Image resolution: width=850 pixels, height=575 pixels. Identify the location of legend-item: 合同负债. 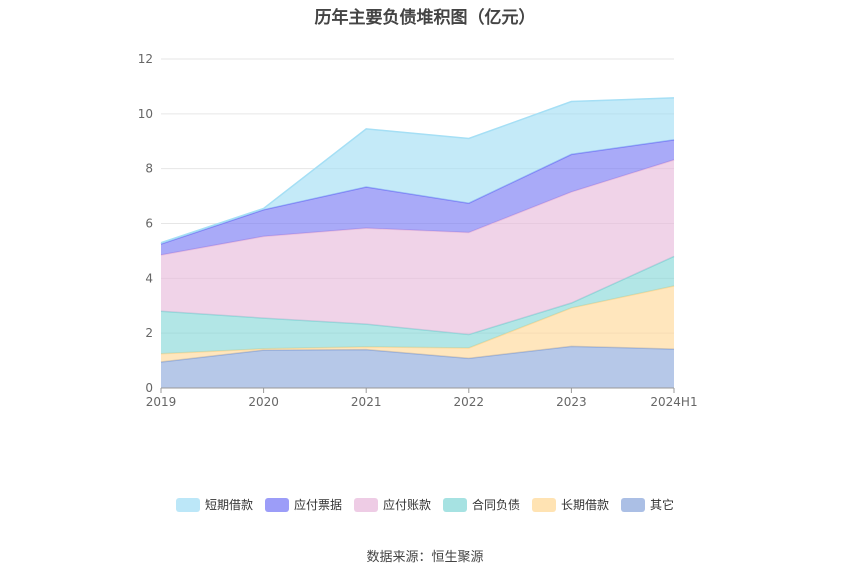
(481, 504).